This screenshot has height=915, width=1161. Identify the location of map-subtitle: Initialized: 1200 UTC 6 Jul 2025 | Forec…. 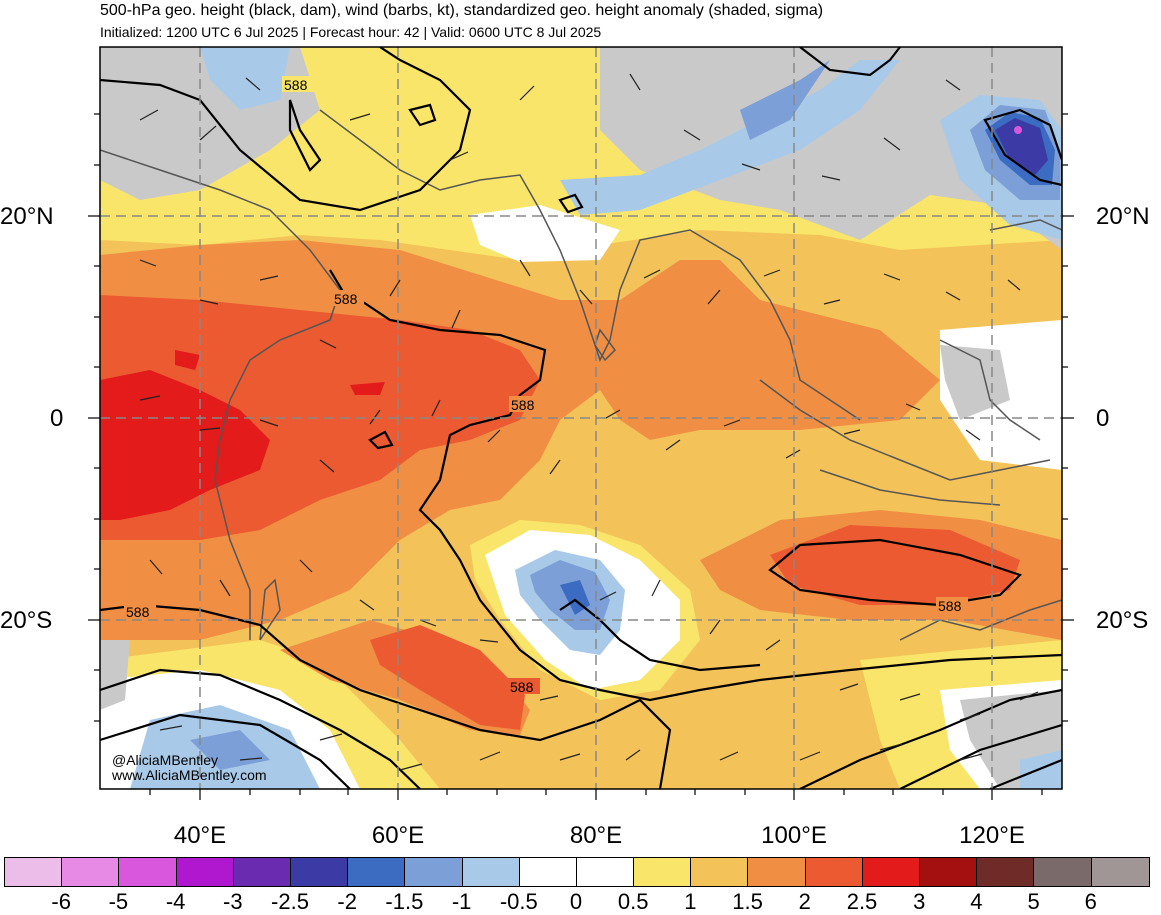
(351, 32).